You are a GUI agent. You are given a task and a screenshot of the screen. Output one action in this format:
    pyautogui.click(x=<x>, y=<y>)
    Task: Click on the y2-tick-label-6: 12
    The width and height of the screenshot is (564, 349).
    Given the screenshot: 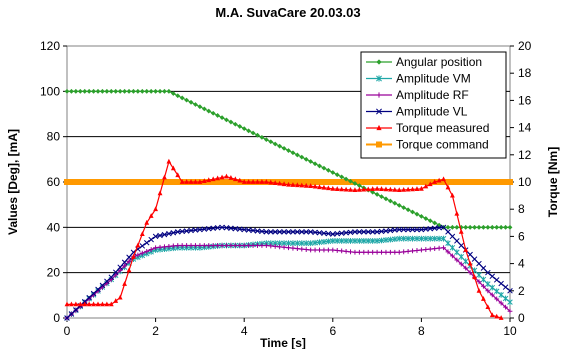 What is the action you would take?
    pyautogui.click(x=525, y=155)
    